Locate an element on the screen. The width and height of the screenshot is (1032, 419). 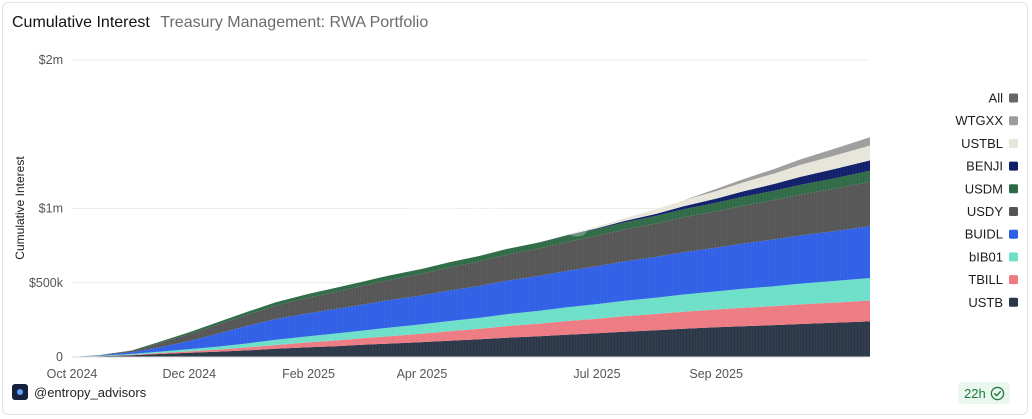
legend-swatch-wtgxx is located at coordinates (1013, 121).